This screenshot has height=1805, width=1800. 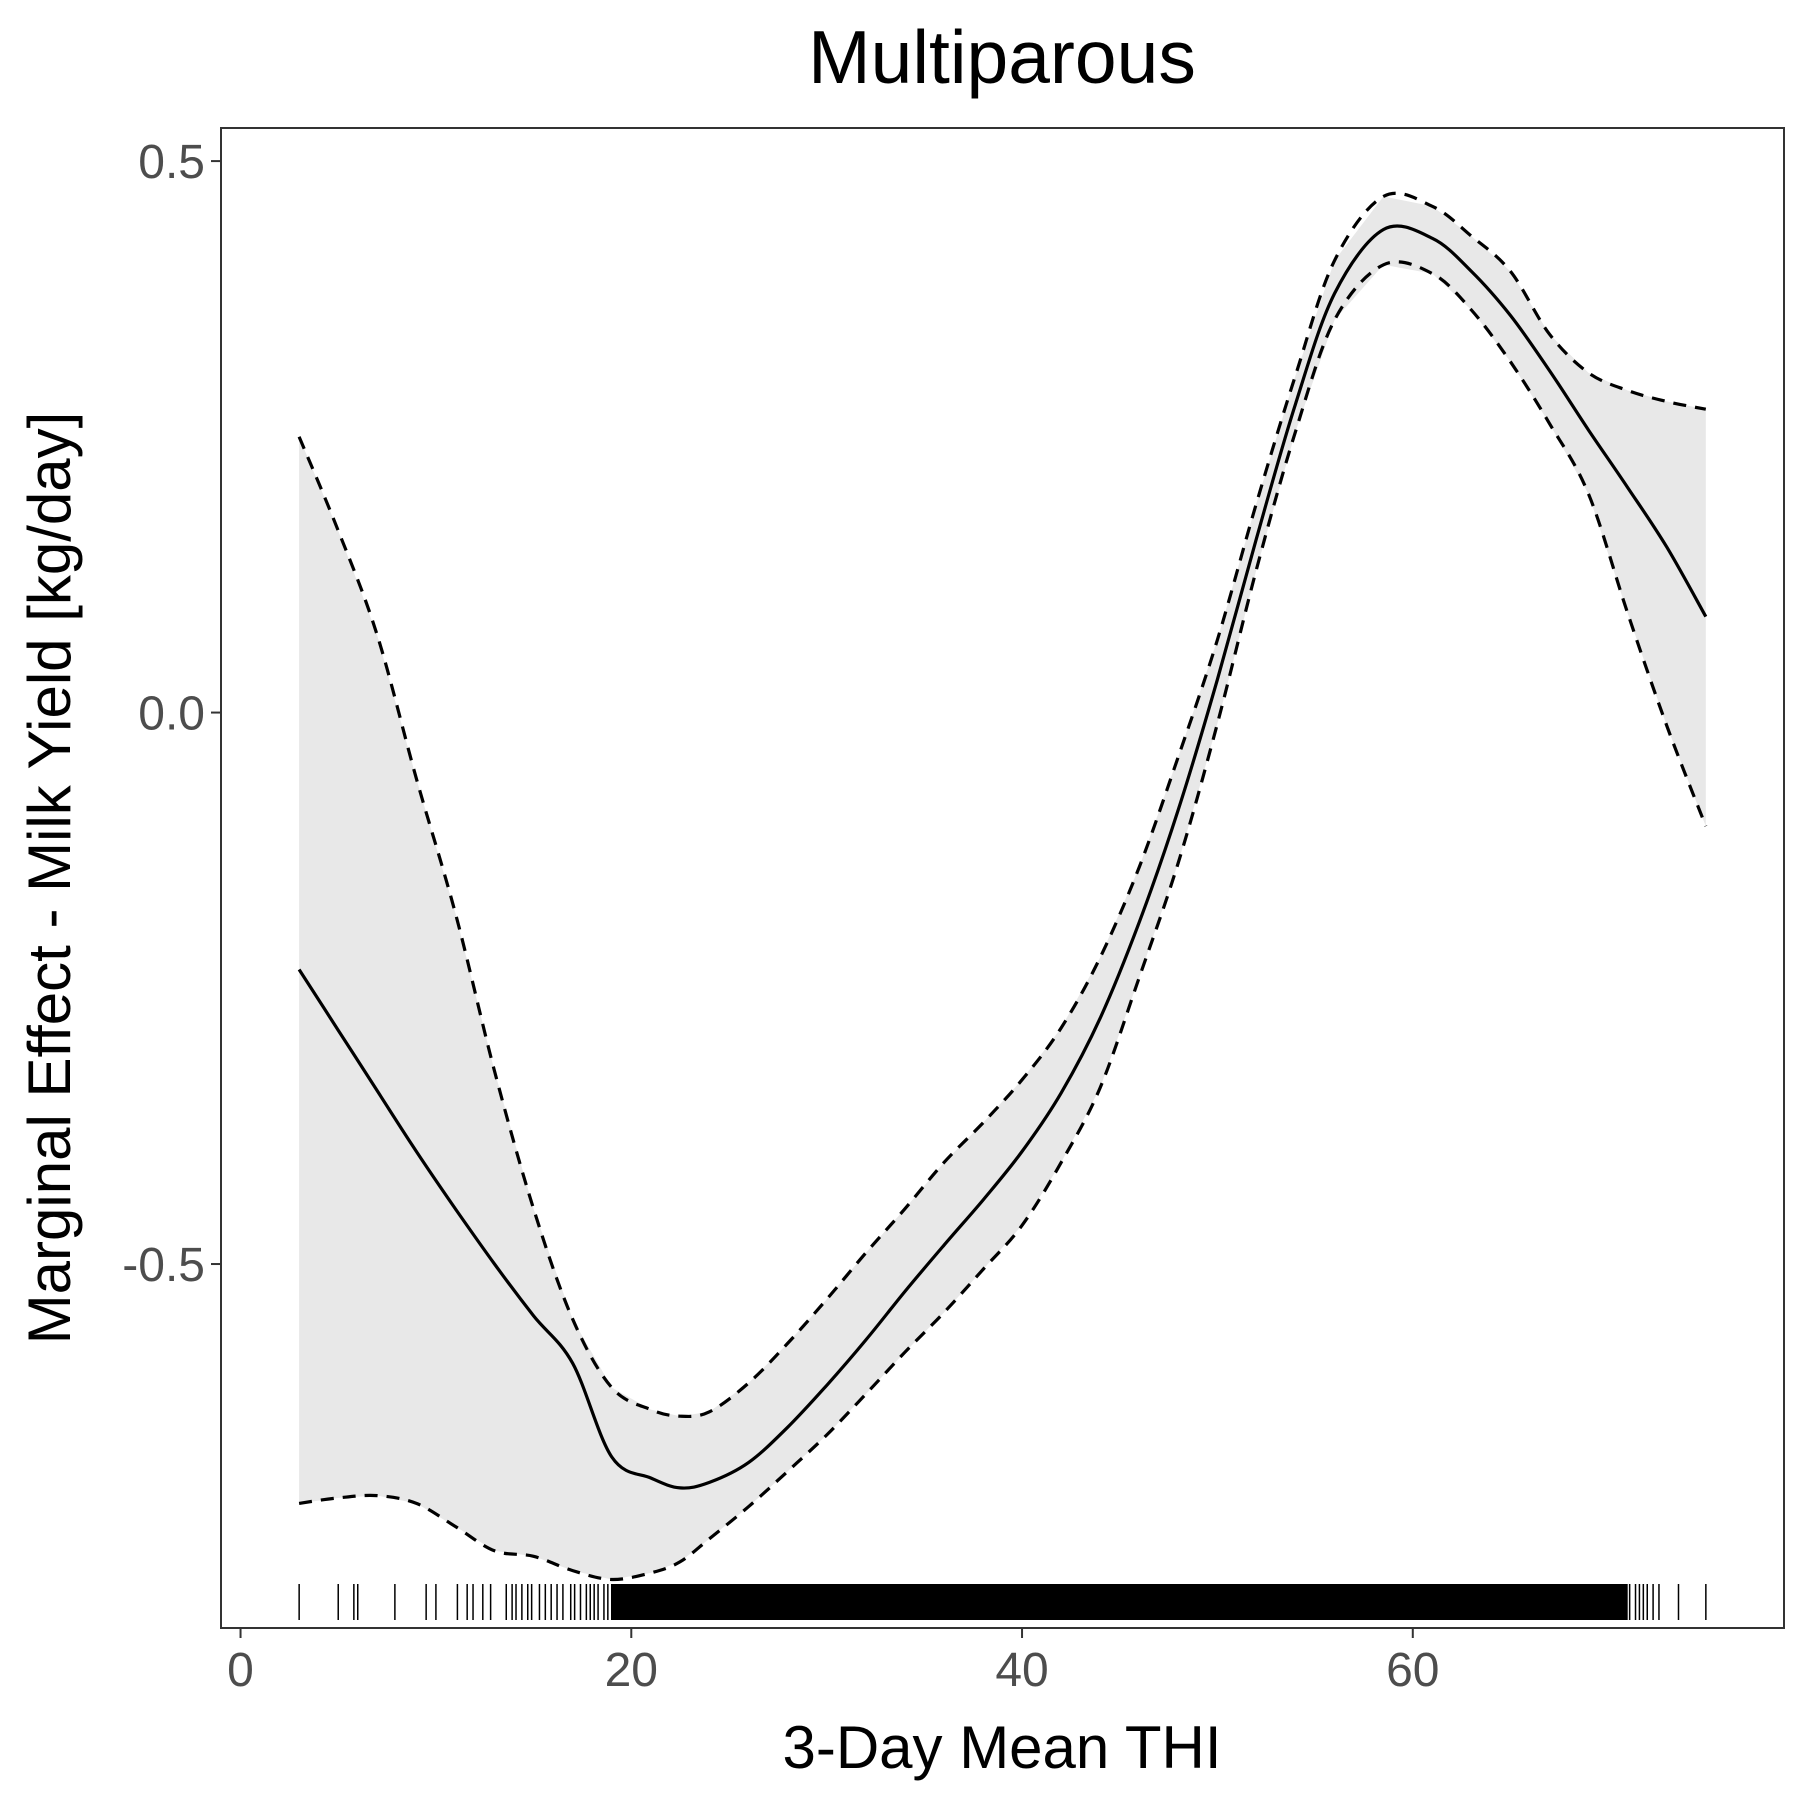 What do you see at coordinates (171, 162) in the screenshot?
I see `y-tick-label: 0.5` at bounding box center [171, 162].